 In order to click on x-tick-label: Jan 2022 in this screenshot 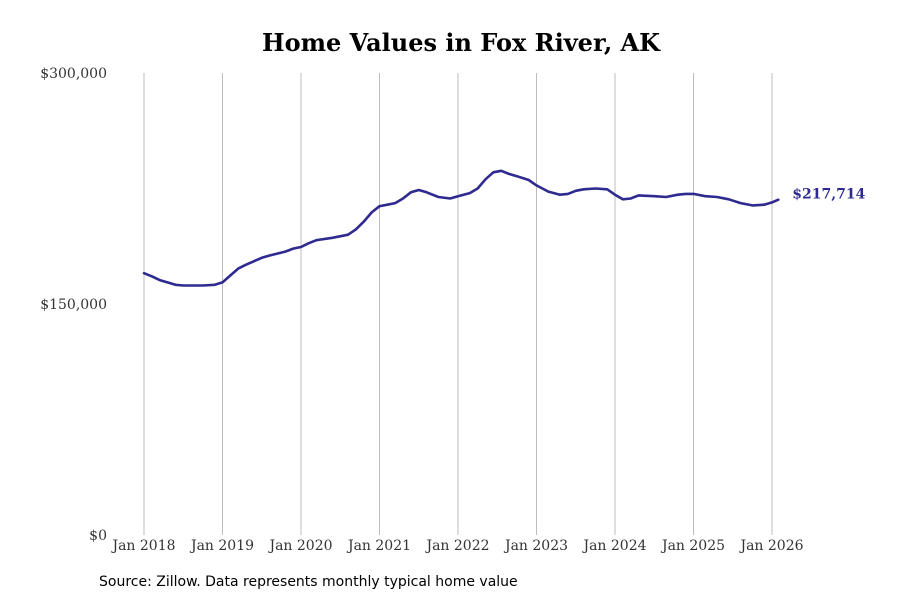, I will do `click(456, 546)`.